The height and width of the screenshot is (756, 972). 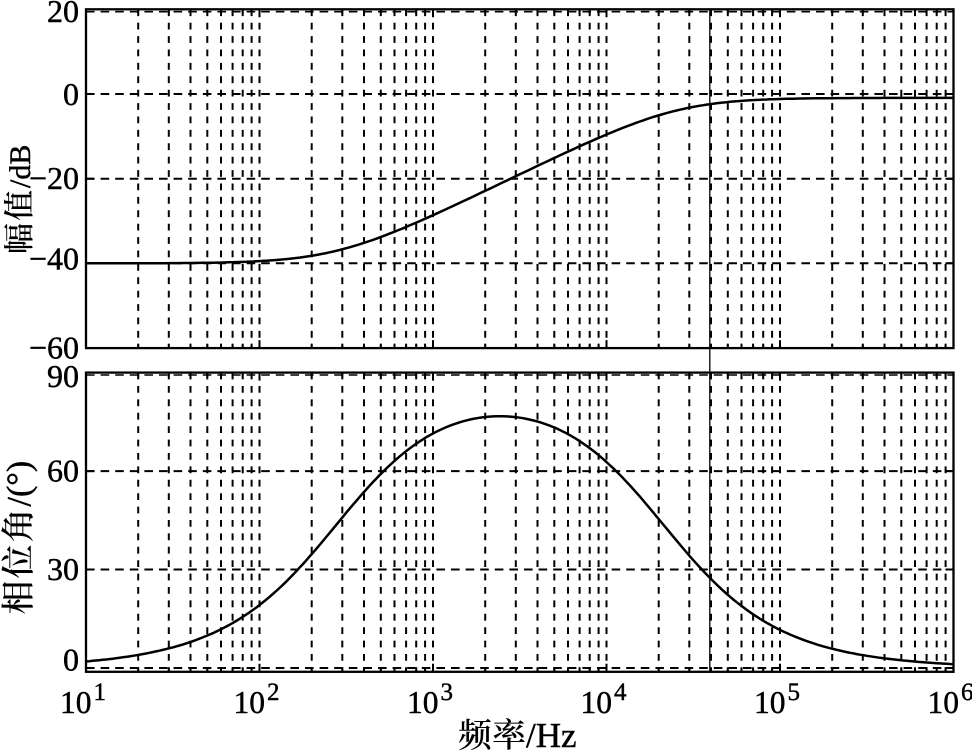 What do you see at coordinates (63, 471) in the screenshot?
I see `svg-text: 60` at bounding box center [63, 471].